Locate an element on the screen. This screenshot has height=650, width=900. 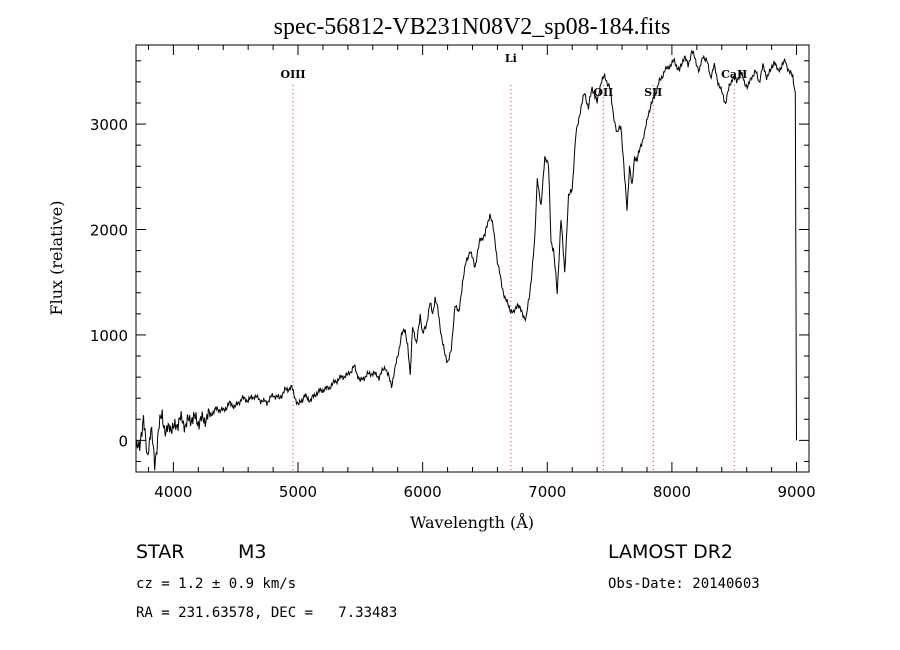
survey-name: LAMOST DR2 is located at coordinates (670, 552).